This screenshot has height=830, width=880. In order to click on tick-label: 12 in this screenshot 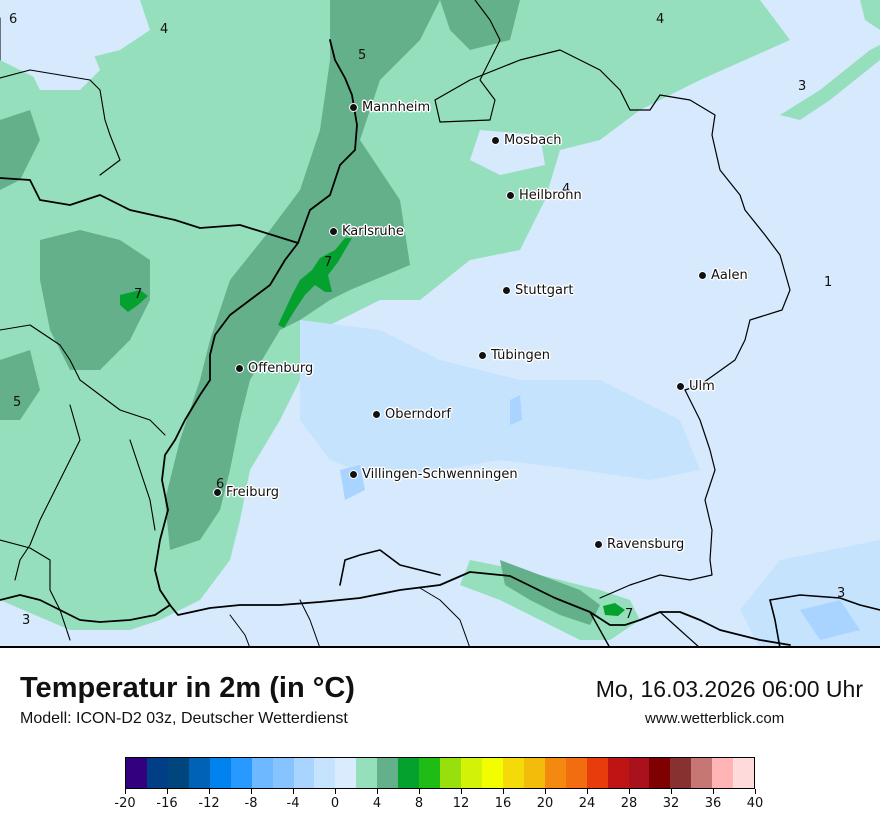, I will do `click(461, 803)`.